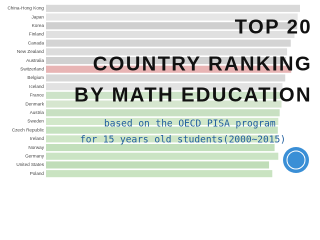 The image size is (320, 240). I want to click on subtitle-line: based on the OECD PISA program, so click(190, 124).